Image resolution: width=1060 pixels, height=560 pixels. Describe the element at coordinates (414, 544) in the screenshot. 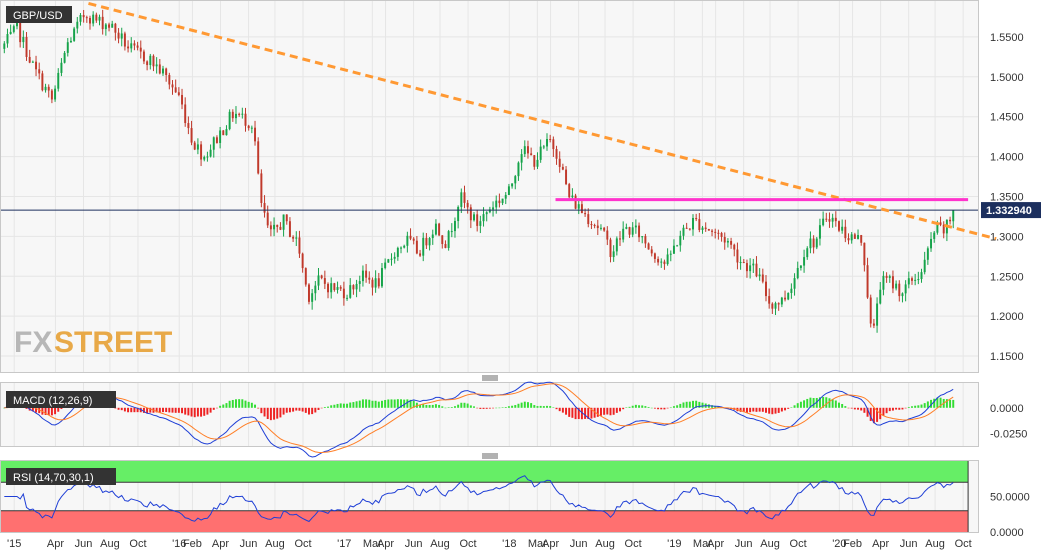

I see `x-tick-label: Jun` at that location.